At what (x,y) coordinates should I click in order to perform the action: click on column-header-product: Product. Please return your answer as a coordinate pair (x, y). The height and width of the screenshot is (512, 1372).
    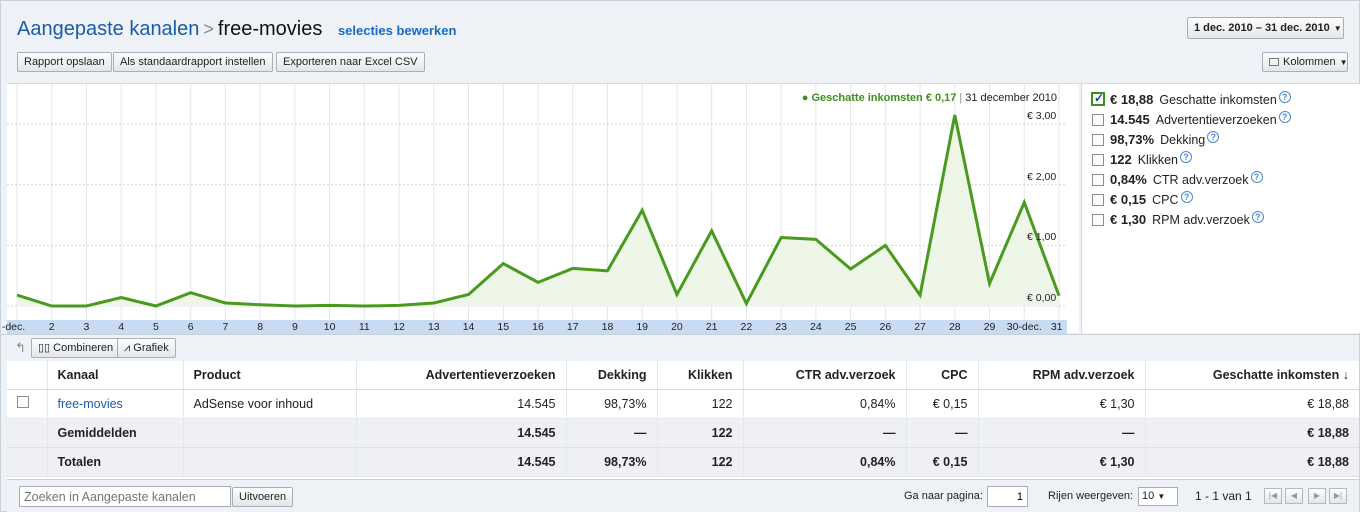
    Looking at the image, I should click on (270, 375).